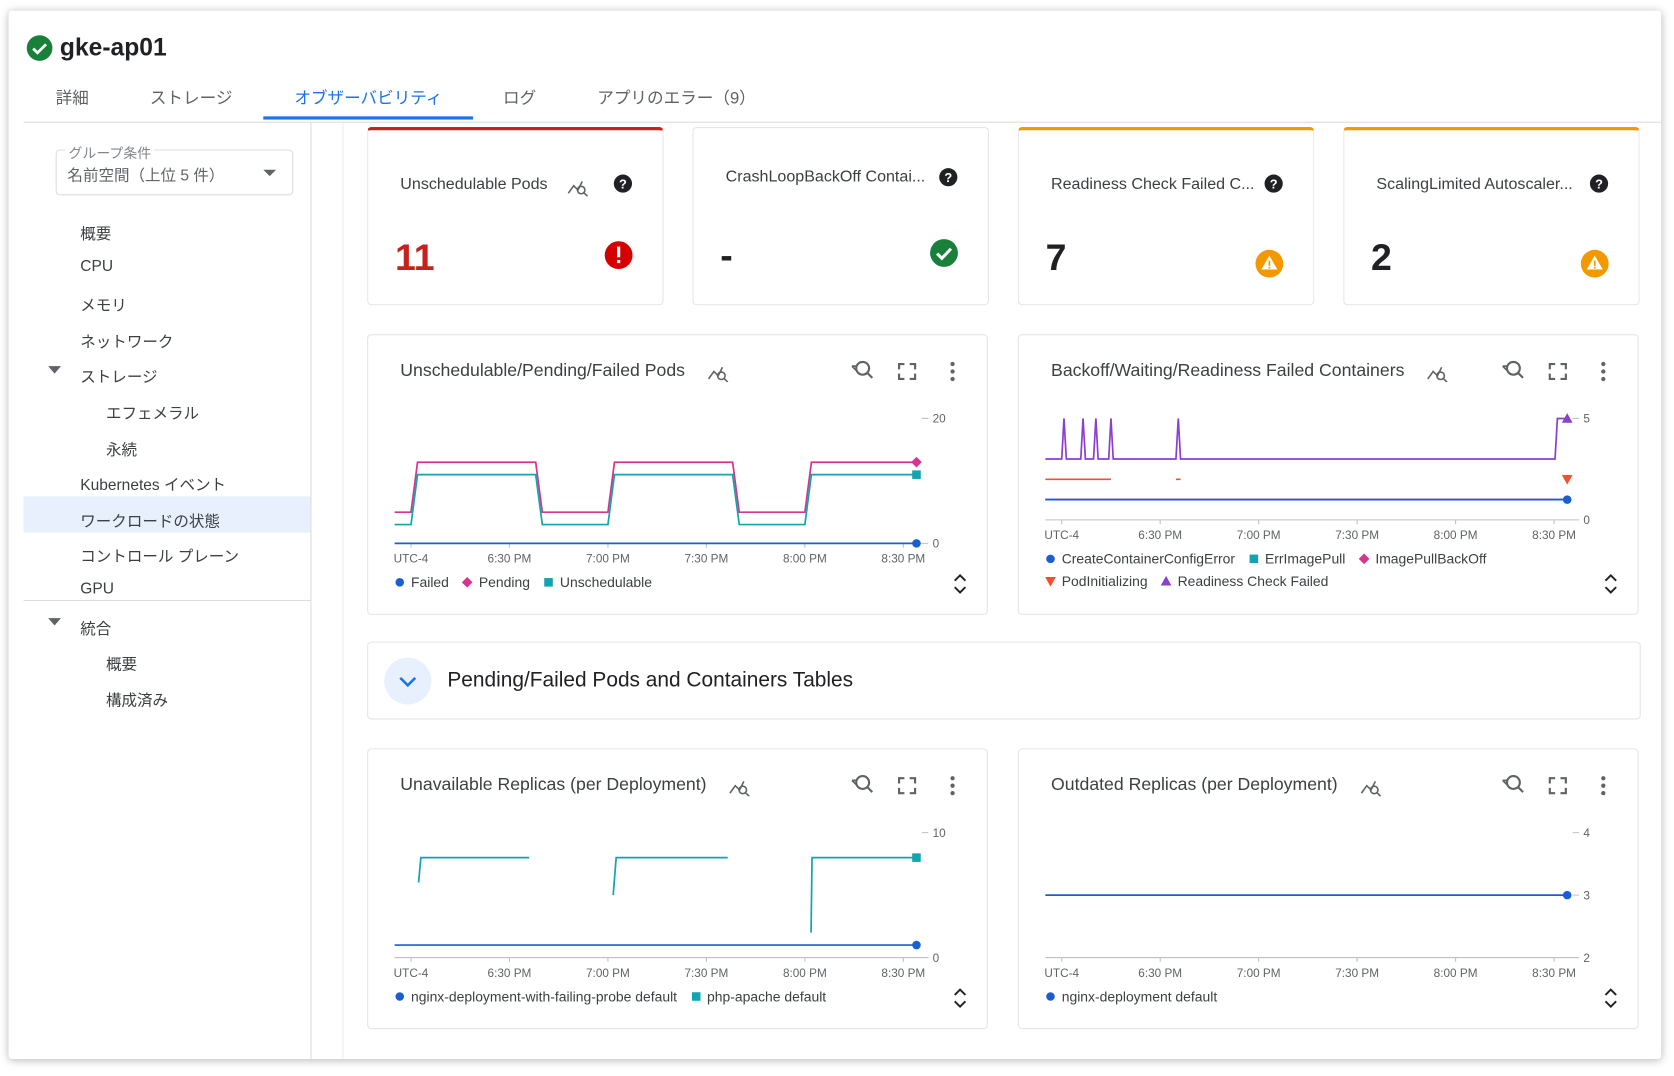  I want to click on legend-item: Unschedulable, so click(597, 582).